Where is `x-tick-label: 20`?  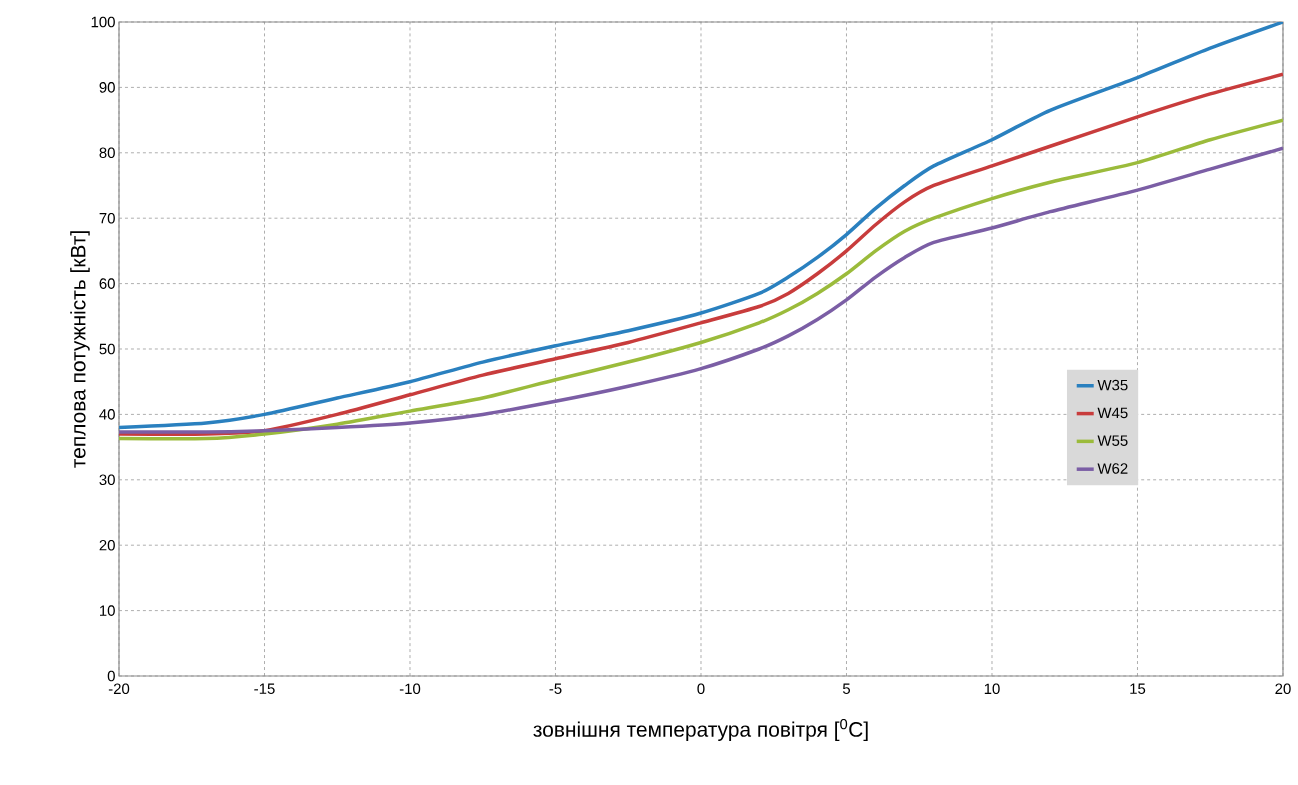 x-tick-label: 20 is located at coordinates (1283, 689).